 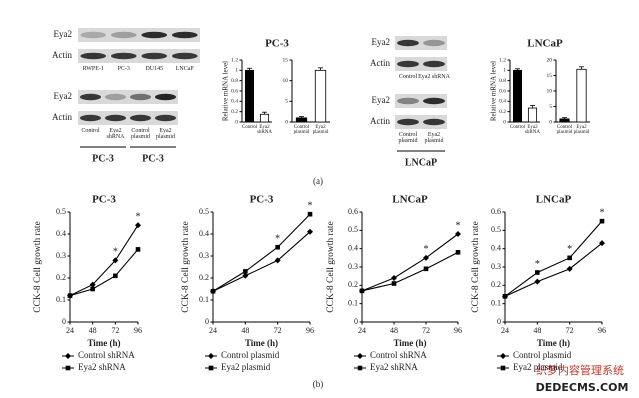 I want to click on y-tick-label: 0.5, so click(x=61, y=211).